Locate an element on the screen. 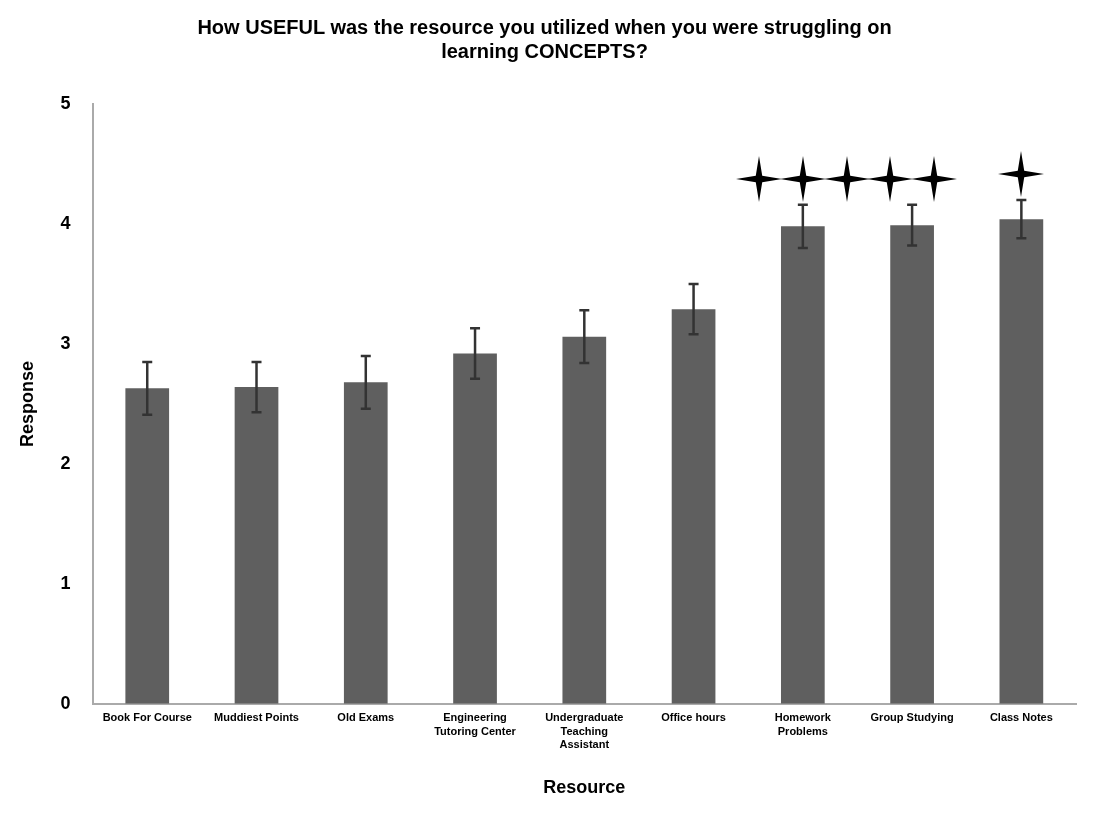 This screenshot has width=1099, height=822. x-tick-label: Class Notes is located at coordinates (1021, 717).